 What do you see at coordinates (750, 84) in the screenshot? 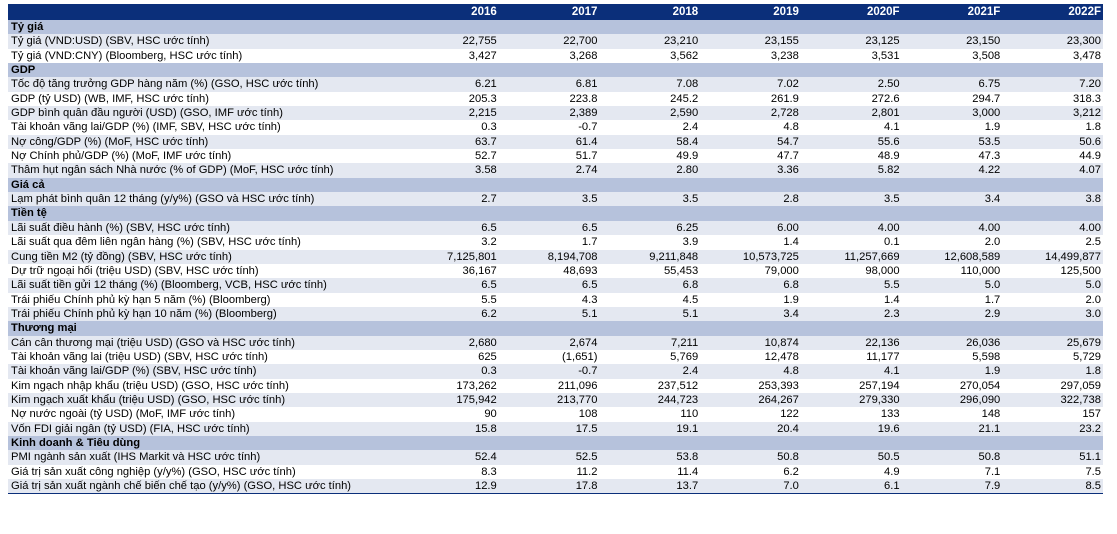
I see `value-cell: 7.02` at bounding box center [750, 84].